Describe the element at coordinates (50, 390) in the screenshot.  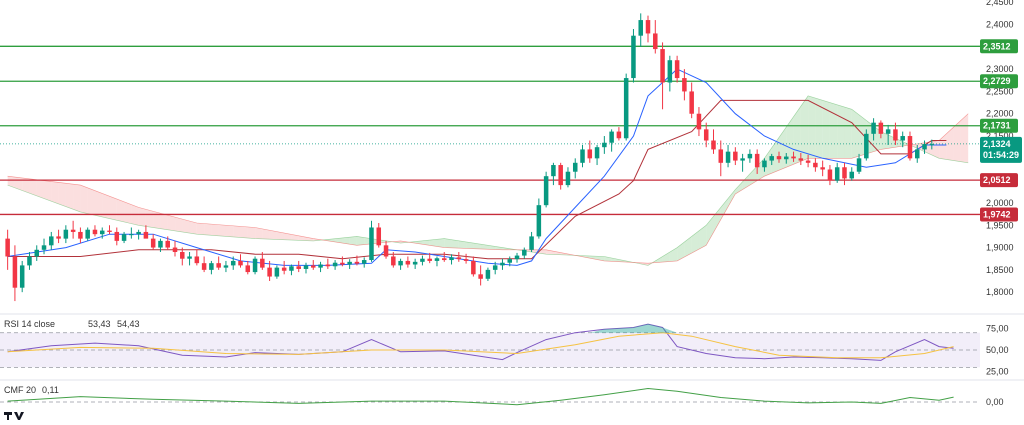
I see `cmf-header-value: 0,11` at that location.